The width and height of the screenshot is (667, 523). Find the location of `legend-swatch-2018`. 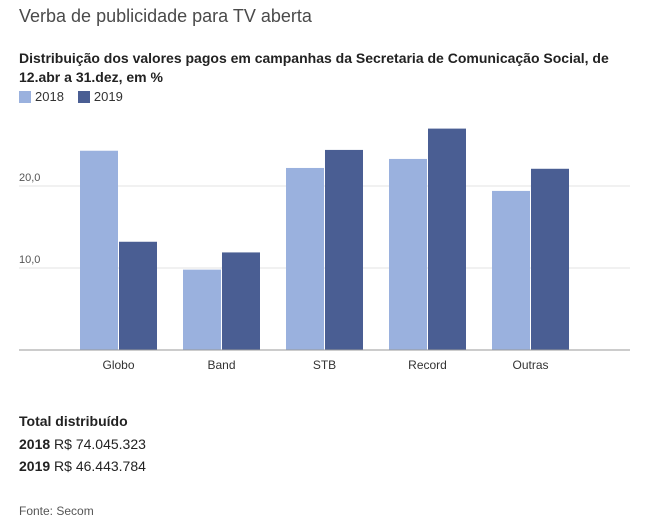

legend-swatch-2018 is located at coordinates (25, 96).